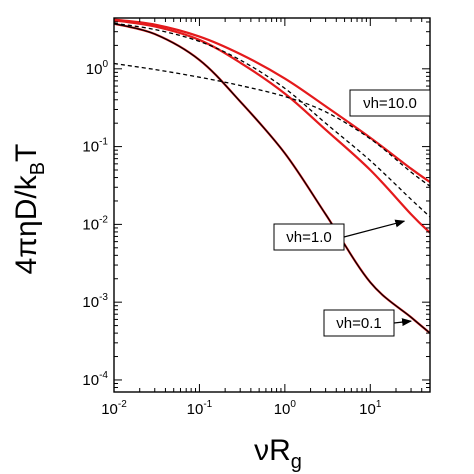 The image size is (474, 474). What do you see at coordinates (29, 209) in the screenshot?
I see `y-axis-label: 4πηD/kBT` at bounding box center [29, 209].